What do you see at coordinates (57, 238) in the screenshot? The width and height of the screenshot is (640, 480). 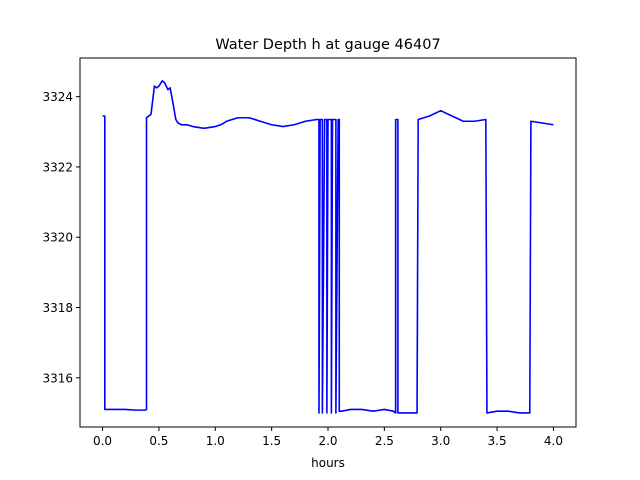 I see `y-tick-label: 3320` at bounding box center [57, 238].